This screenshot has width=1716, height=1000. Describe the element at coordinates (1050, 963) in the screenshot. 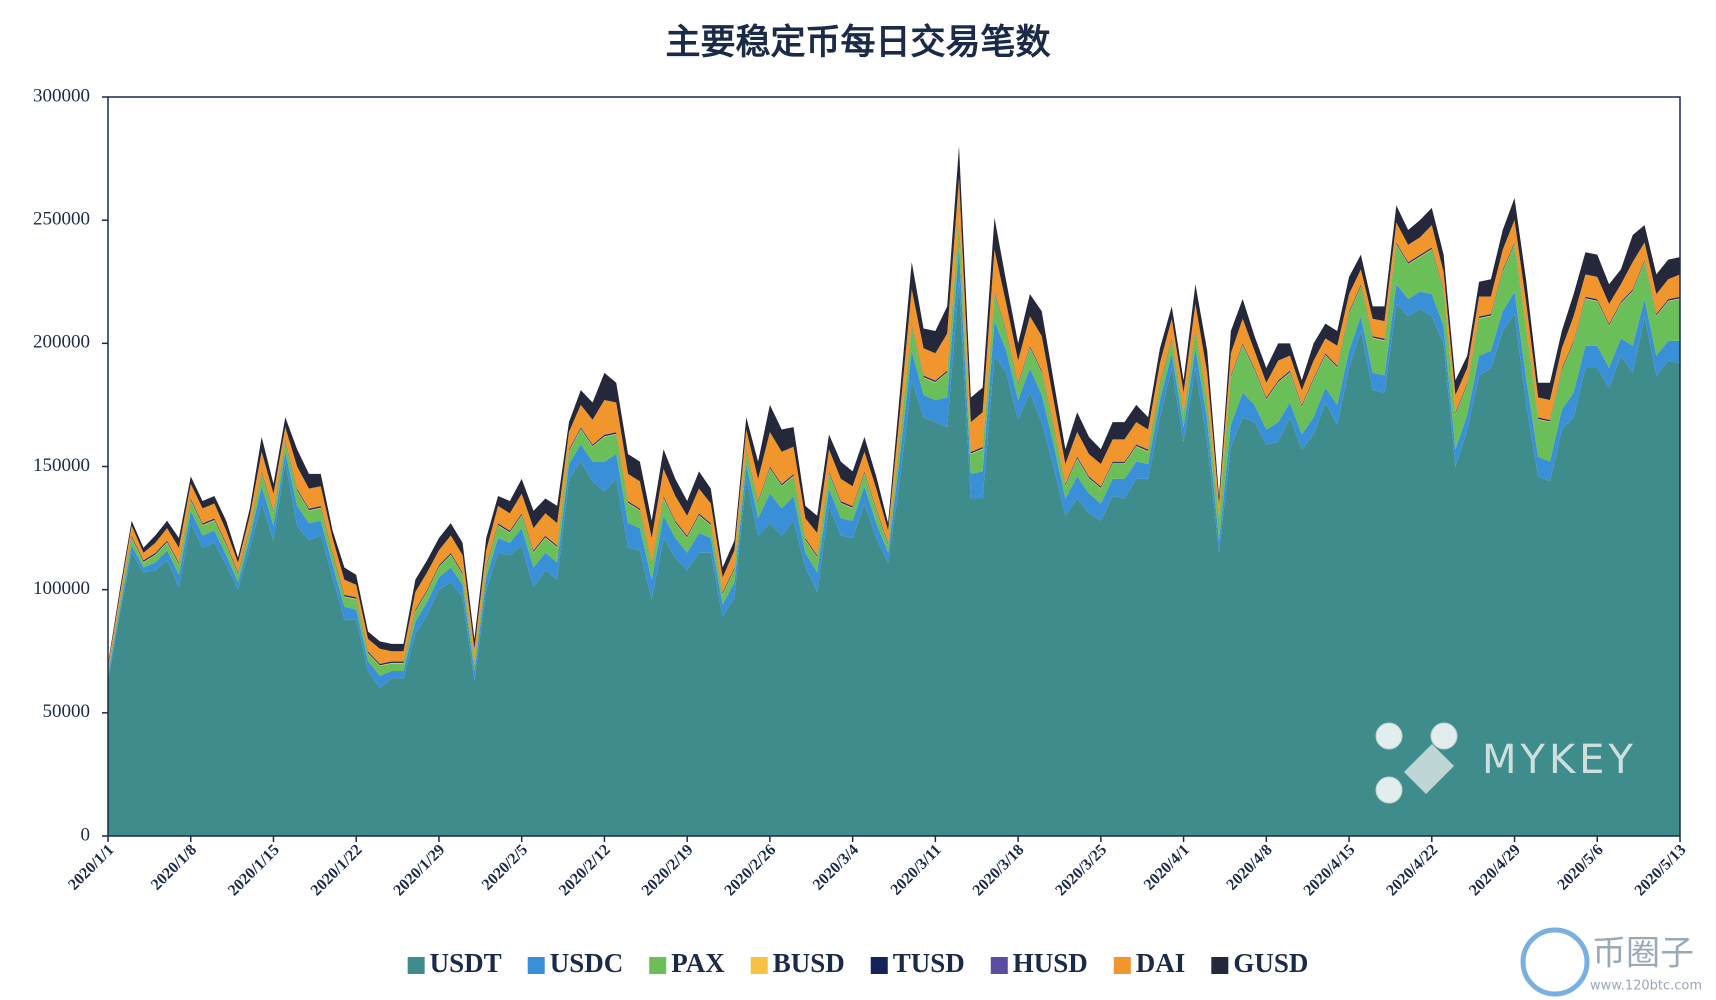

I see `legend-label: HUSD` at that location.